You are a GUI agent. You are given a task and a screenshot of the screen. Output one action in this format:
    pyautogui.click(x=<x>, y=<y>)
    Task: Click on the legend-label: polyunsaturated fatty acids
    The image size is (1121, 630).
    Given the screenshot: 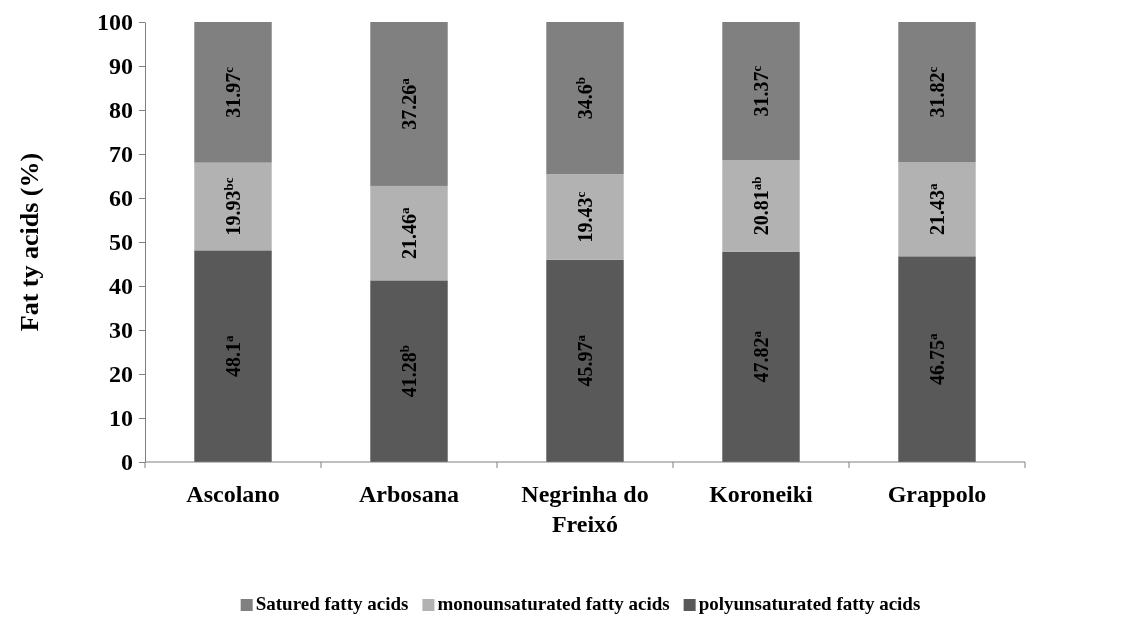 What is the action you would take?
    pyautogui.click(x=809, y=603)
    